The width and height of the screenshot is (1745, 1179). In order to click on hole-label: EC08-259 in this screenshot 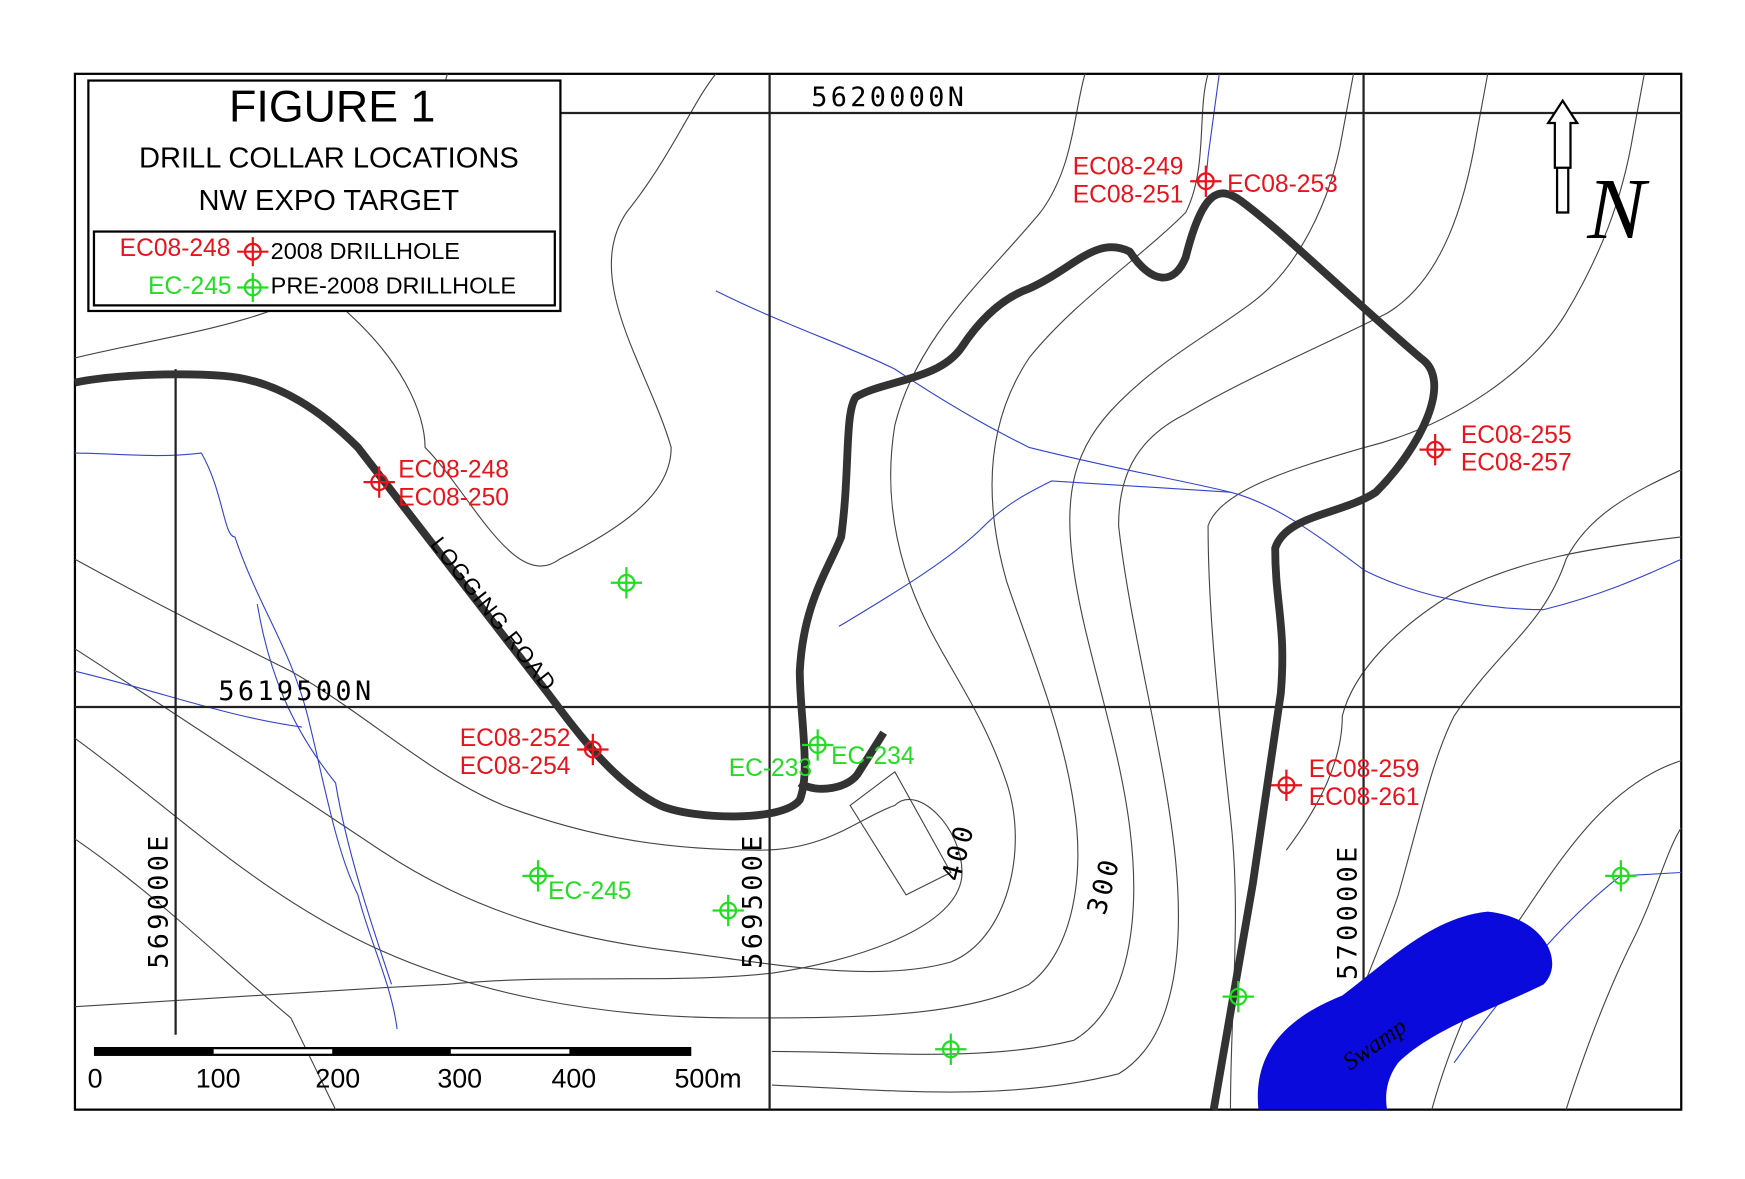, I will do `click(1364, 769)`.